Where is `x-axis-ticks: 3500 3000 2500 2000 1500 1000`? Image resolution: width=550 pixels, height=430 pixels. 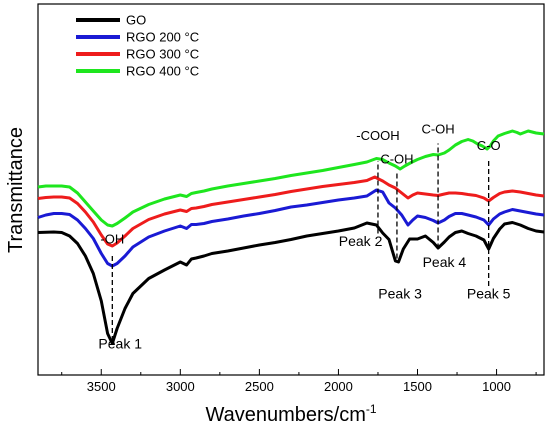
x-axis-ticks: 3500 3000 2500 2000 1500 1000 is located at coordinates (299, 381).